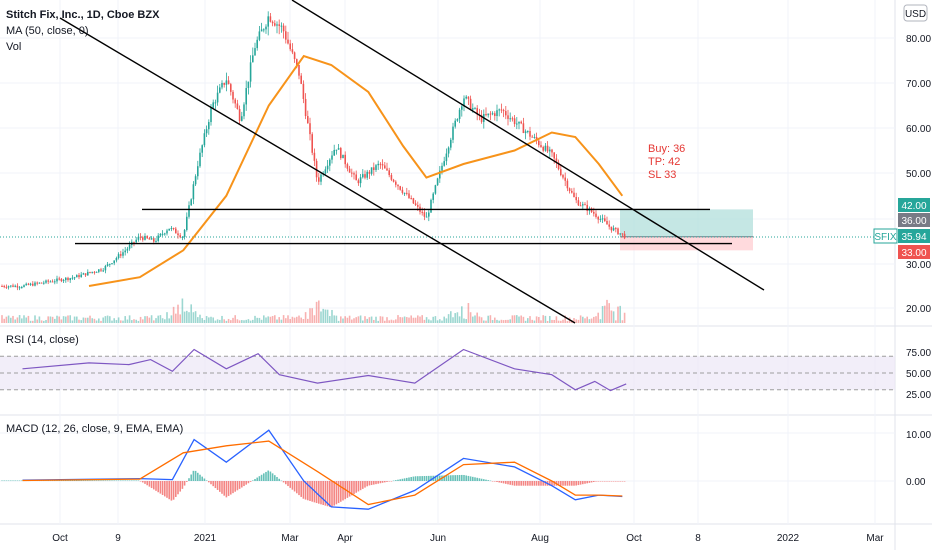  Describe the element at coordinates (313, 469) in the screenshot. I see `macd-lines` at that location.